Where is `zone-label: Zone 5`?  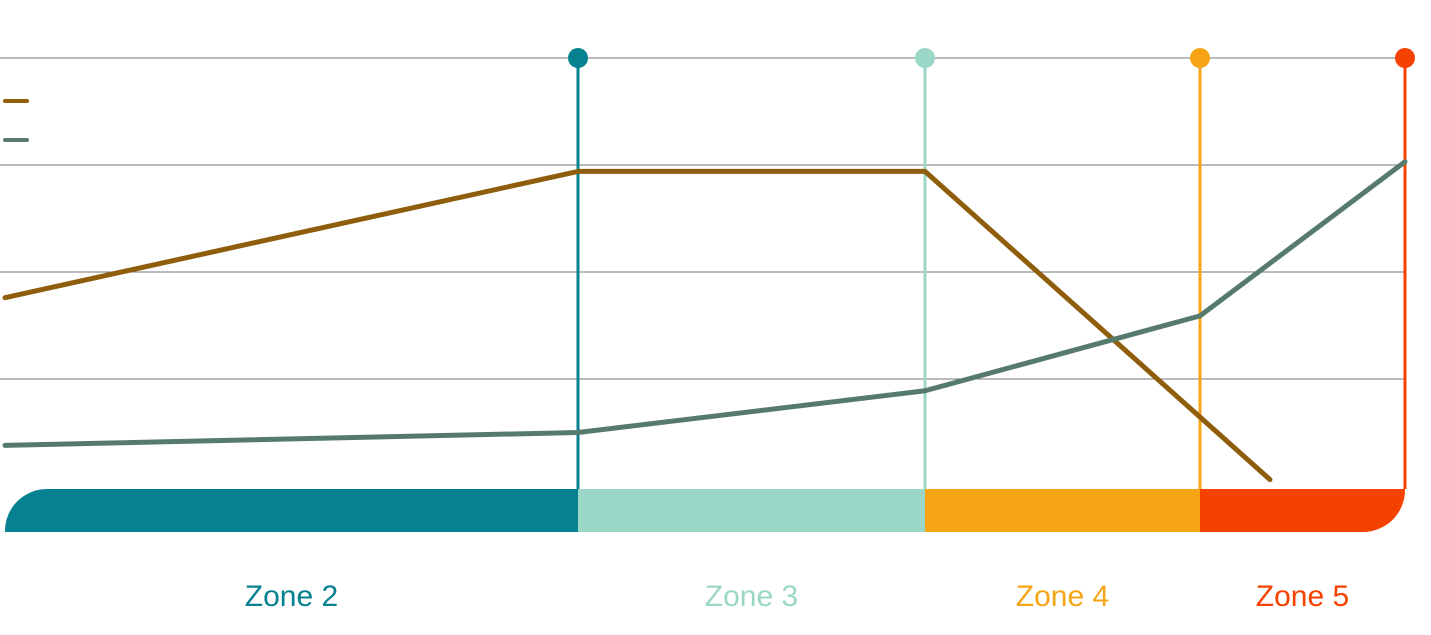 zone-label: Zone 5 is located at coordinates (1302, 596).